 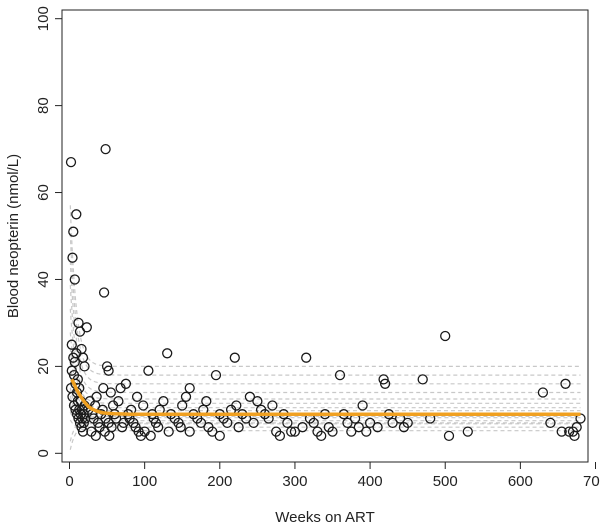 What do you see at coordinates (43, 279) in the screenshot?
I see `y-tick-label: 40` at bounding box center [43, 279].